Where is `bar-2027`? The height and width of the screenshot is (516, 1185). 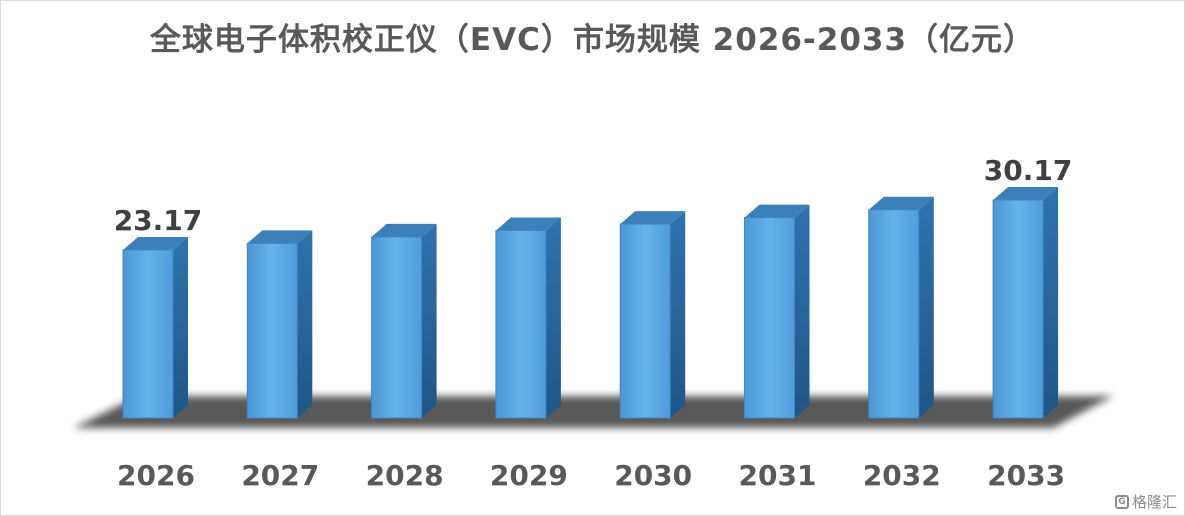
bar-2027 is located at coordinates (279, 324).